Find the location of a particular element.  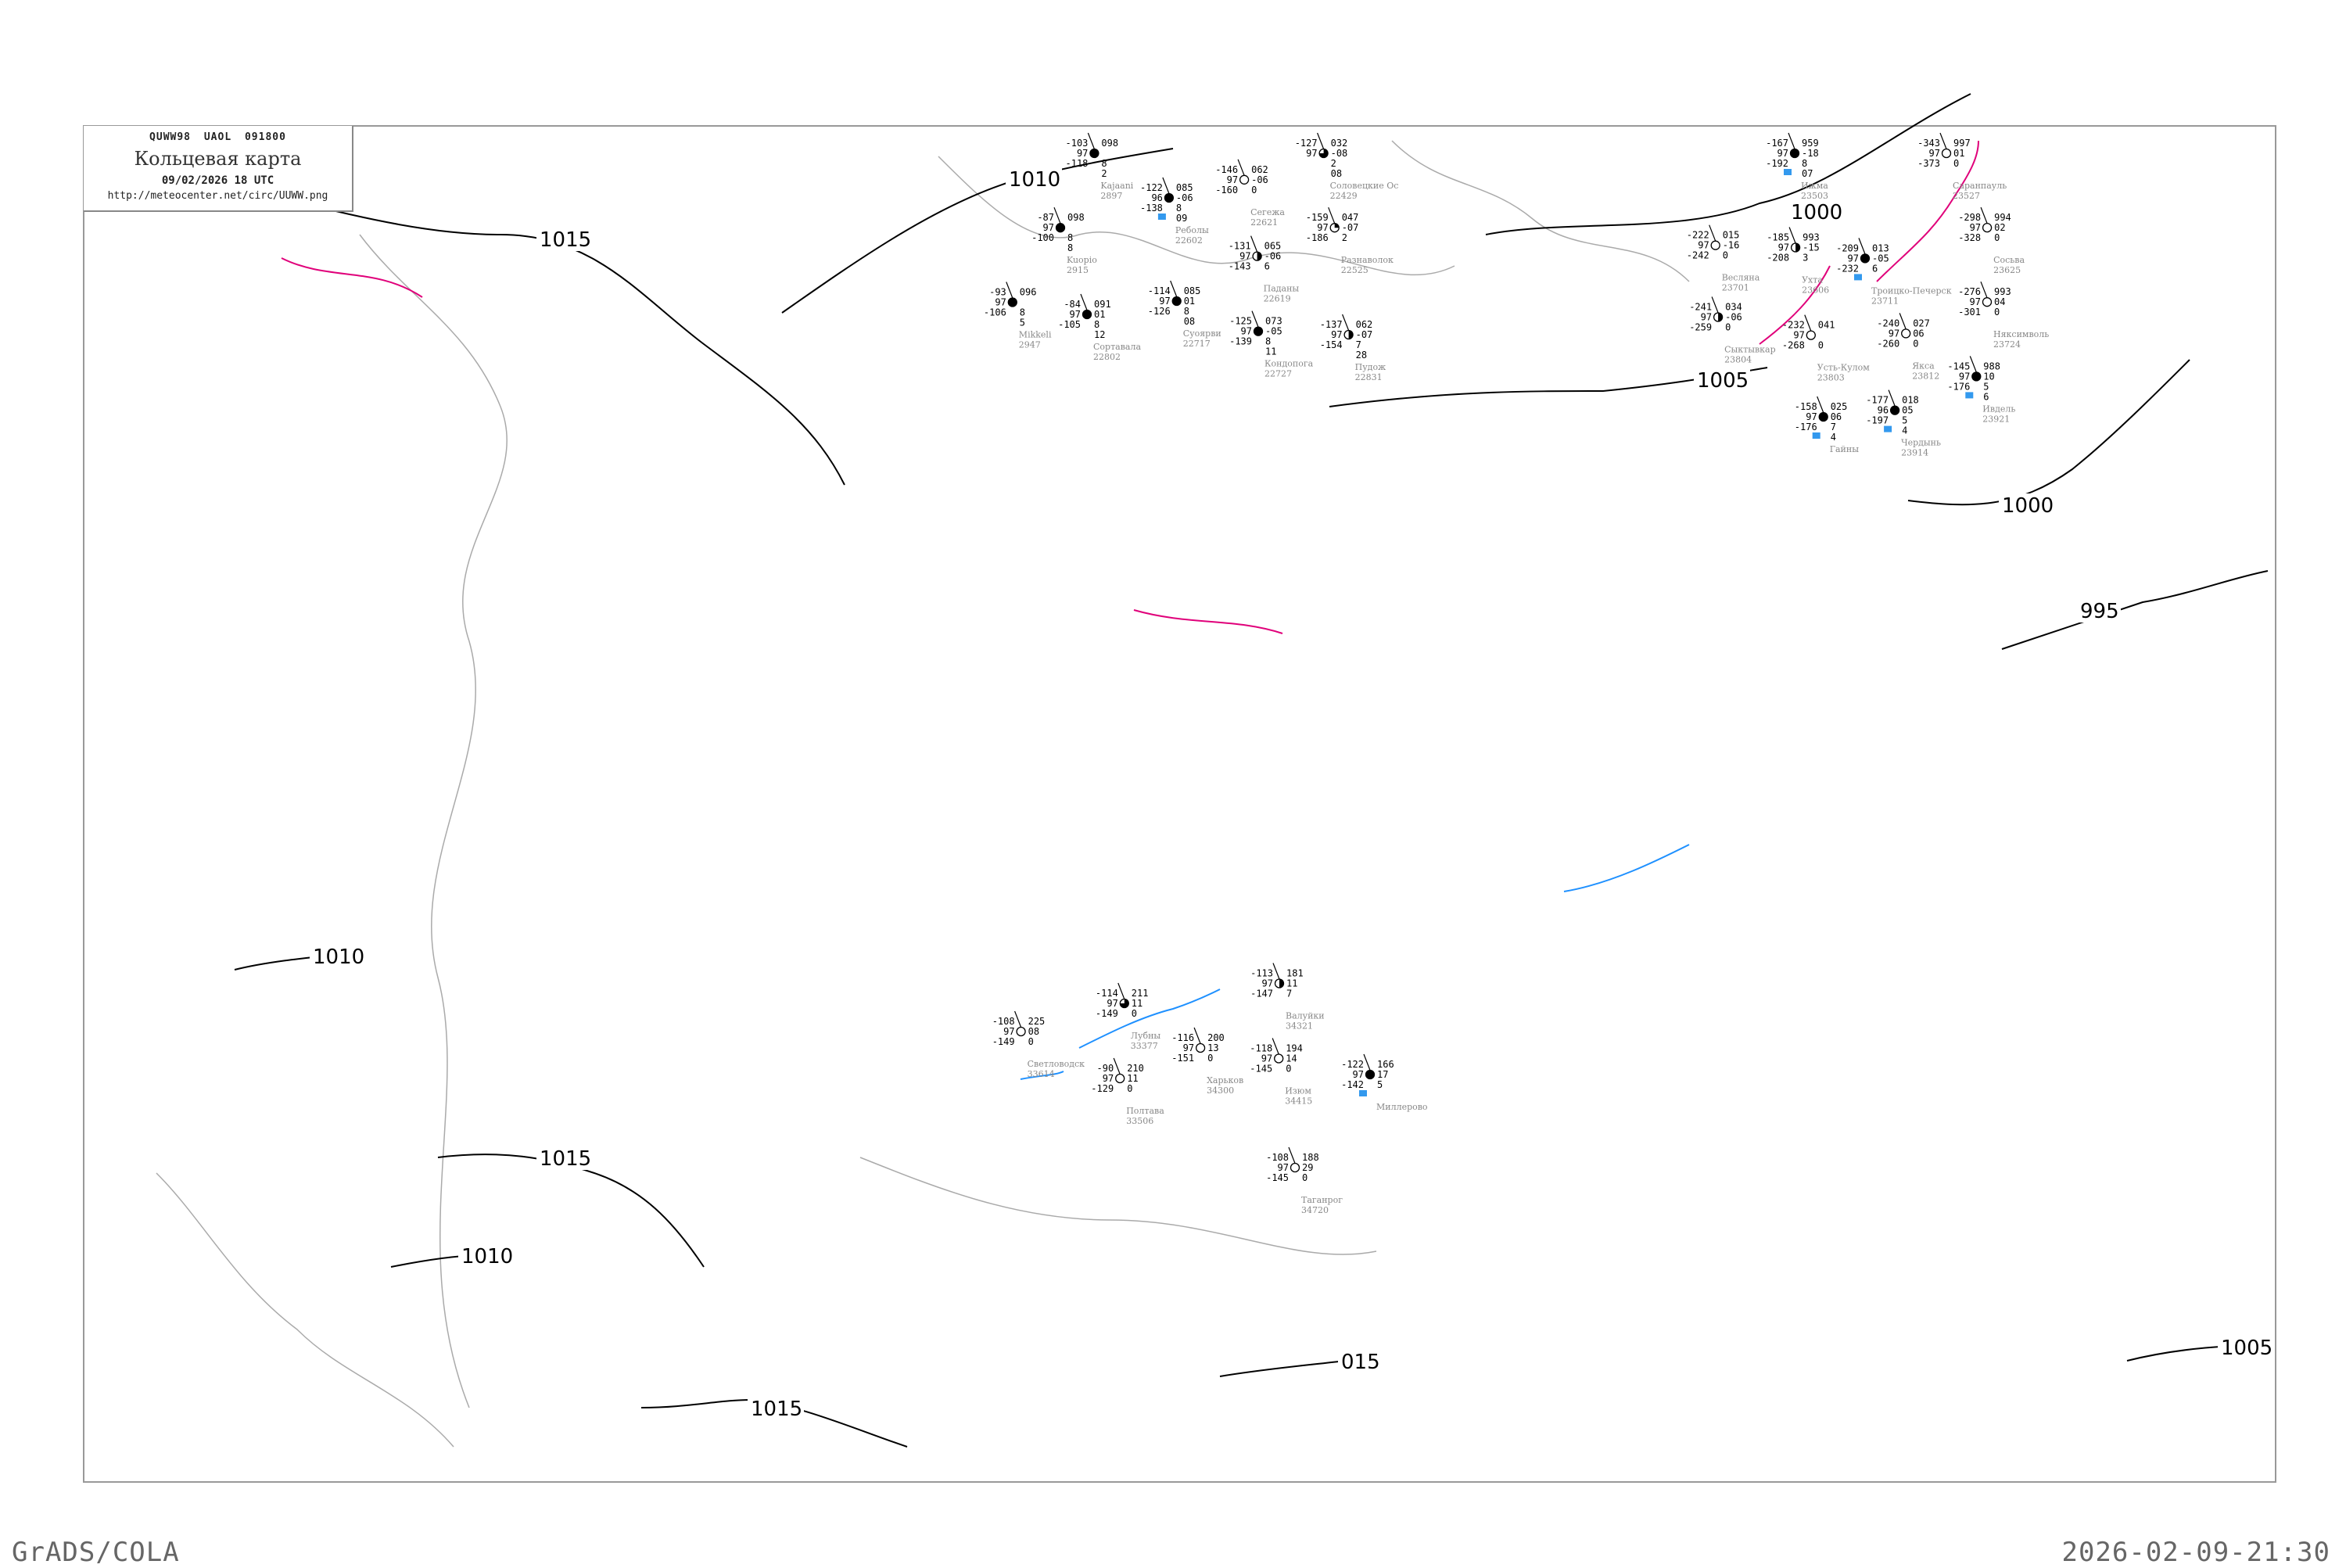

station-id: 23701 is located at coordinates (1736, 288).